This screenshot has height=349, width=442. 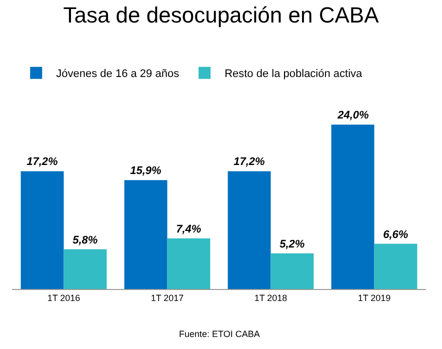 What do you see at coordinates (271, 297) in the screenshot?
I see `x-tick-label: 1T 2018` at bounding box center [271, 297].